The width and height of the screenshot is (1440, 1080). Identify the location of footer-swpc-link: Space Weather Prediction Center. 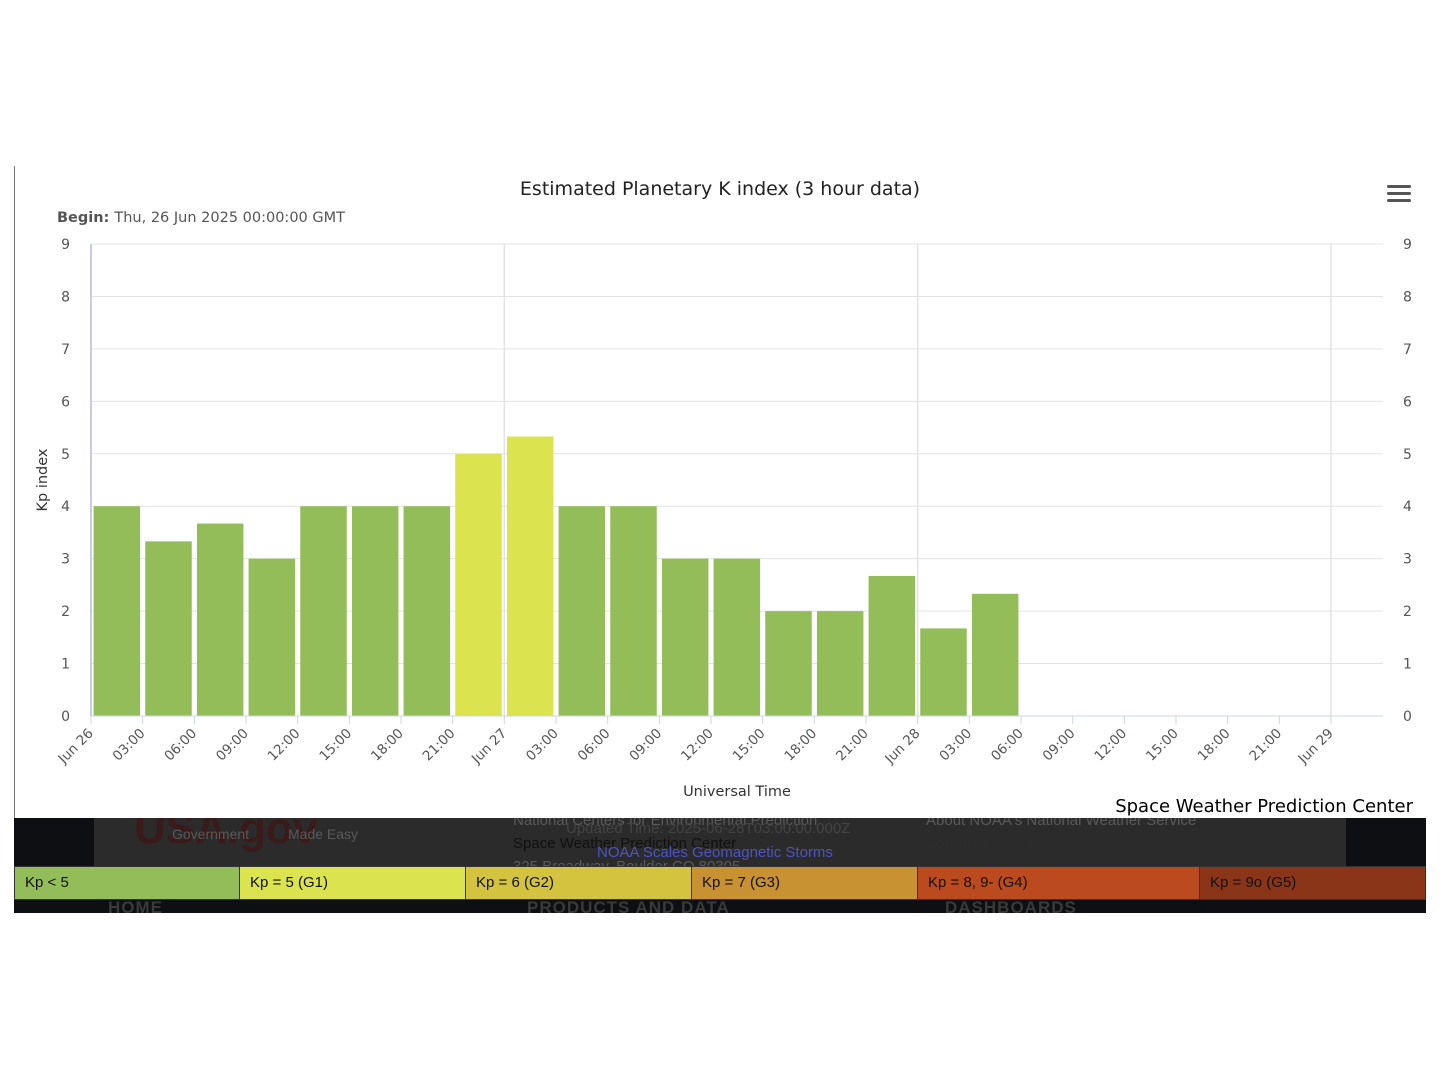
(625, 843).